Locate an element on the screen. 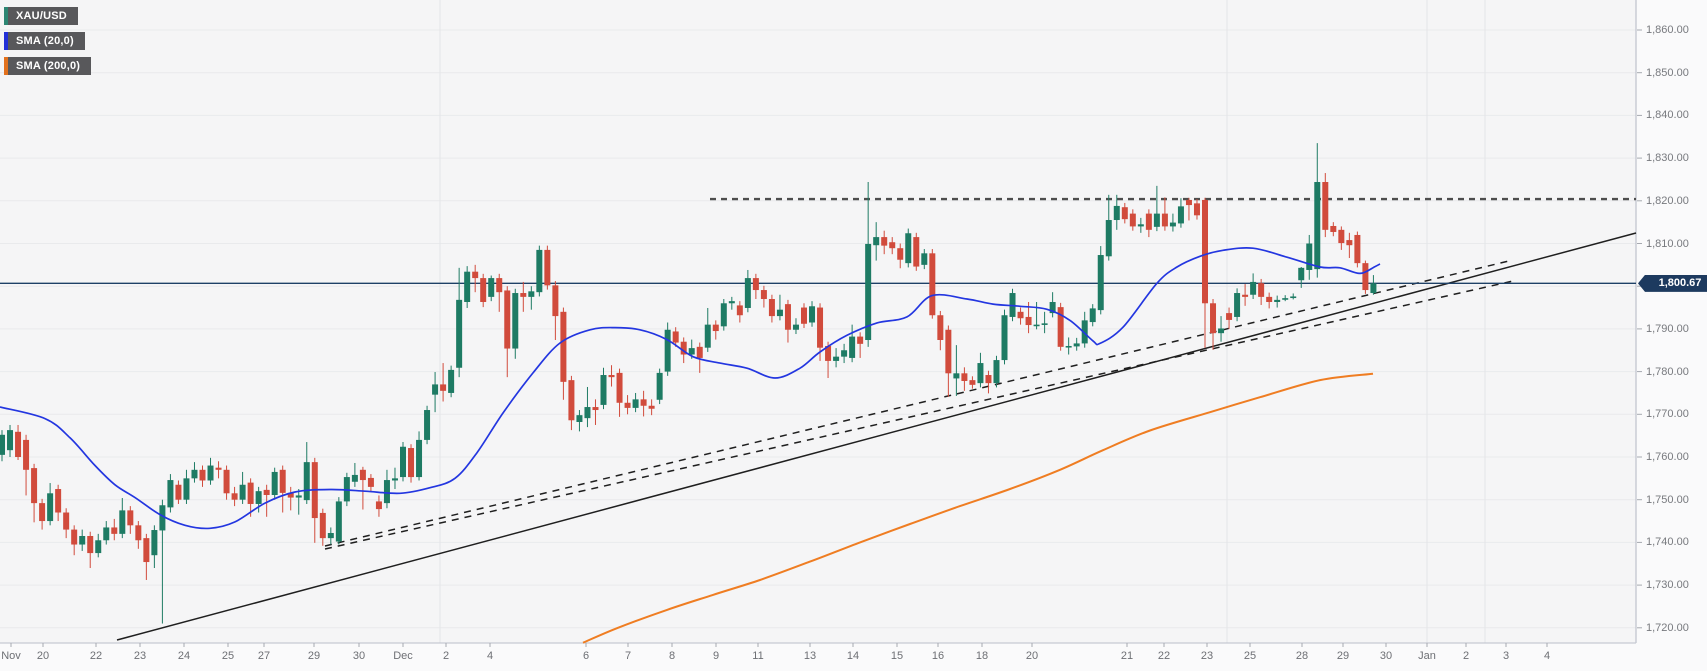 The width and height of the screenshot is (1707, 671). sma20-accent-bar is located at coordinates (6, 41).